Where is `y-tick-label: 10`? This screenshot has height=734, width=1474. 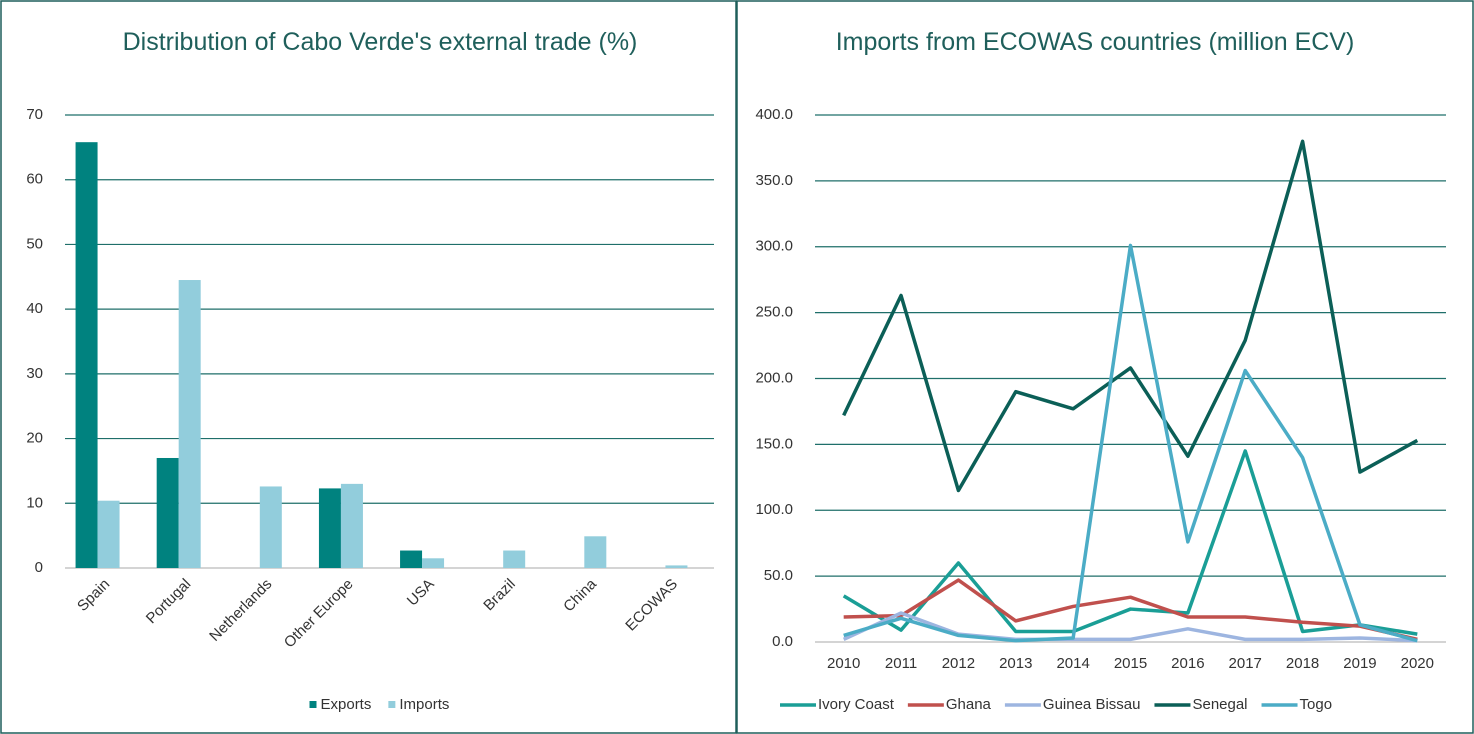
y-tick-label: 10 is located at coordinates (34, 502).